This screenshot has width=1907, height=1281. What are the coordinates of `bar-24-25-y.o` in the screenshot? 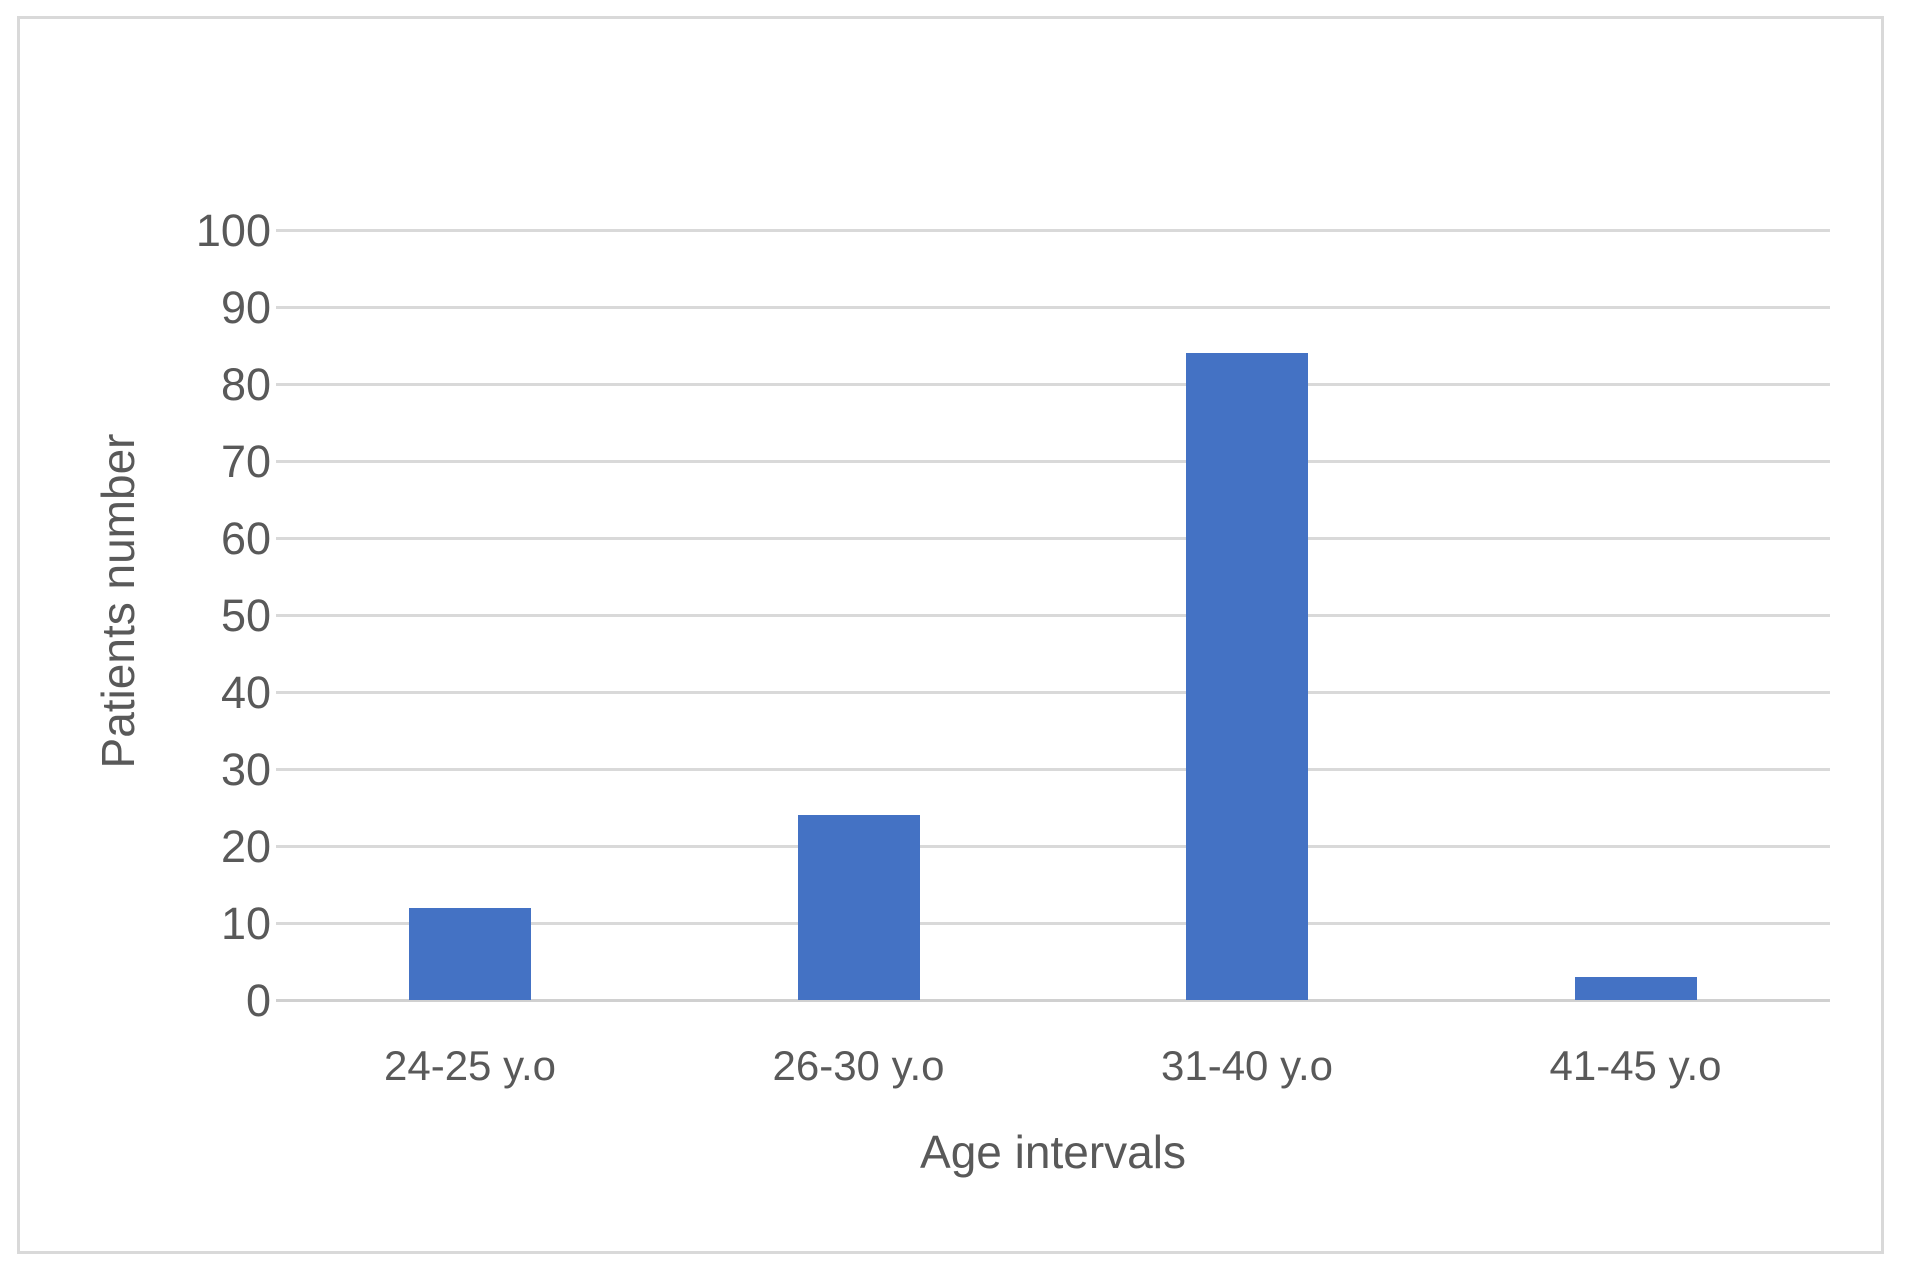 It's located at (470, 953).